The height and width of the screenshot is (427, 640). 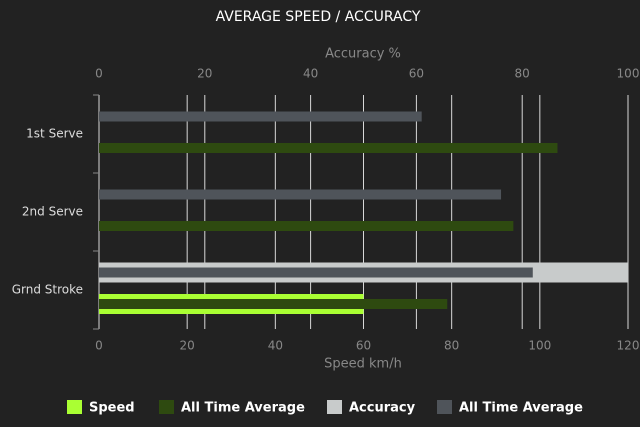 What do you see at coordinates (112, 408) in the screenshot?
I see `legend-label: Speed` at bounding box center [112, 408].